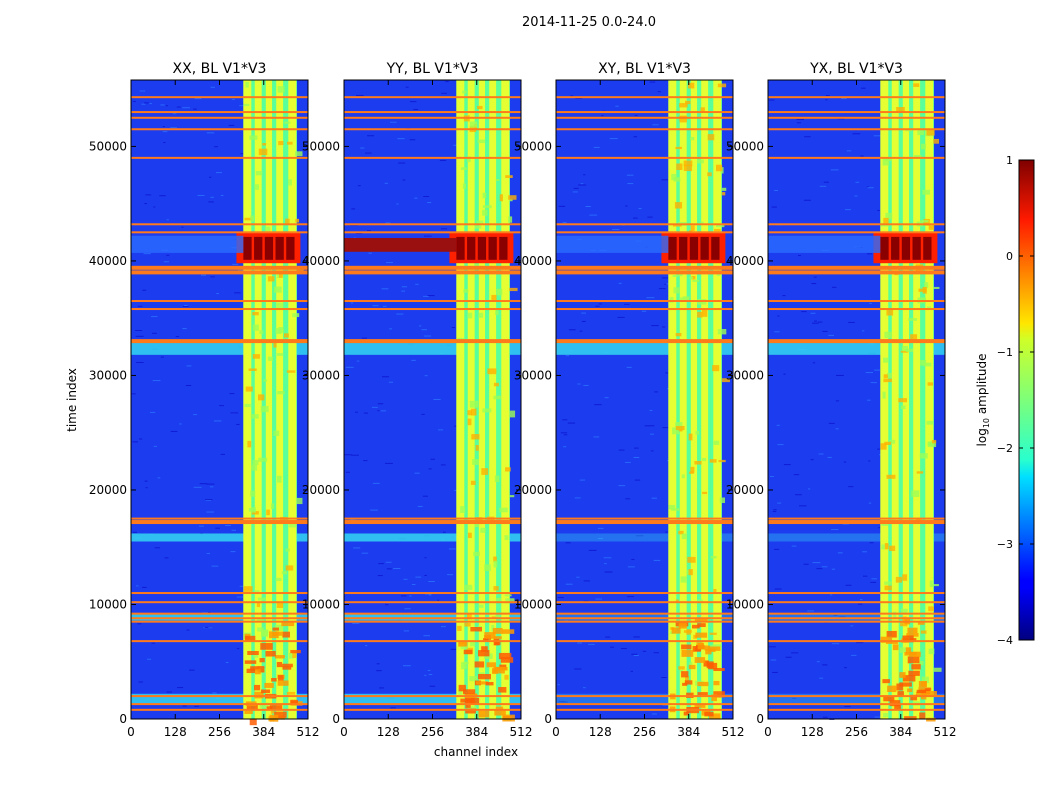 Image resolution: width=1050 pixels, height=800 pixels. Describe the element at coordinates (432, 69) in the screenshot. I see `panel-title-yy: YY, BL V1*V3` at that location.